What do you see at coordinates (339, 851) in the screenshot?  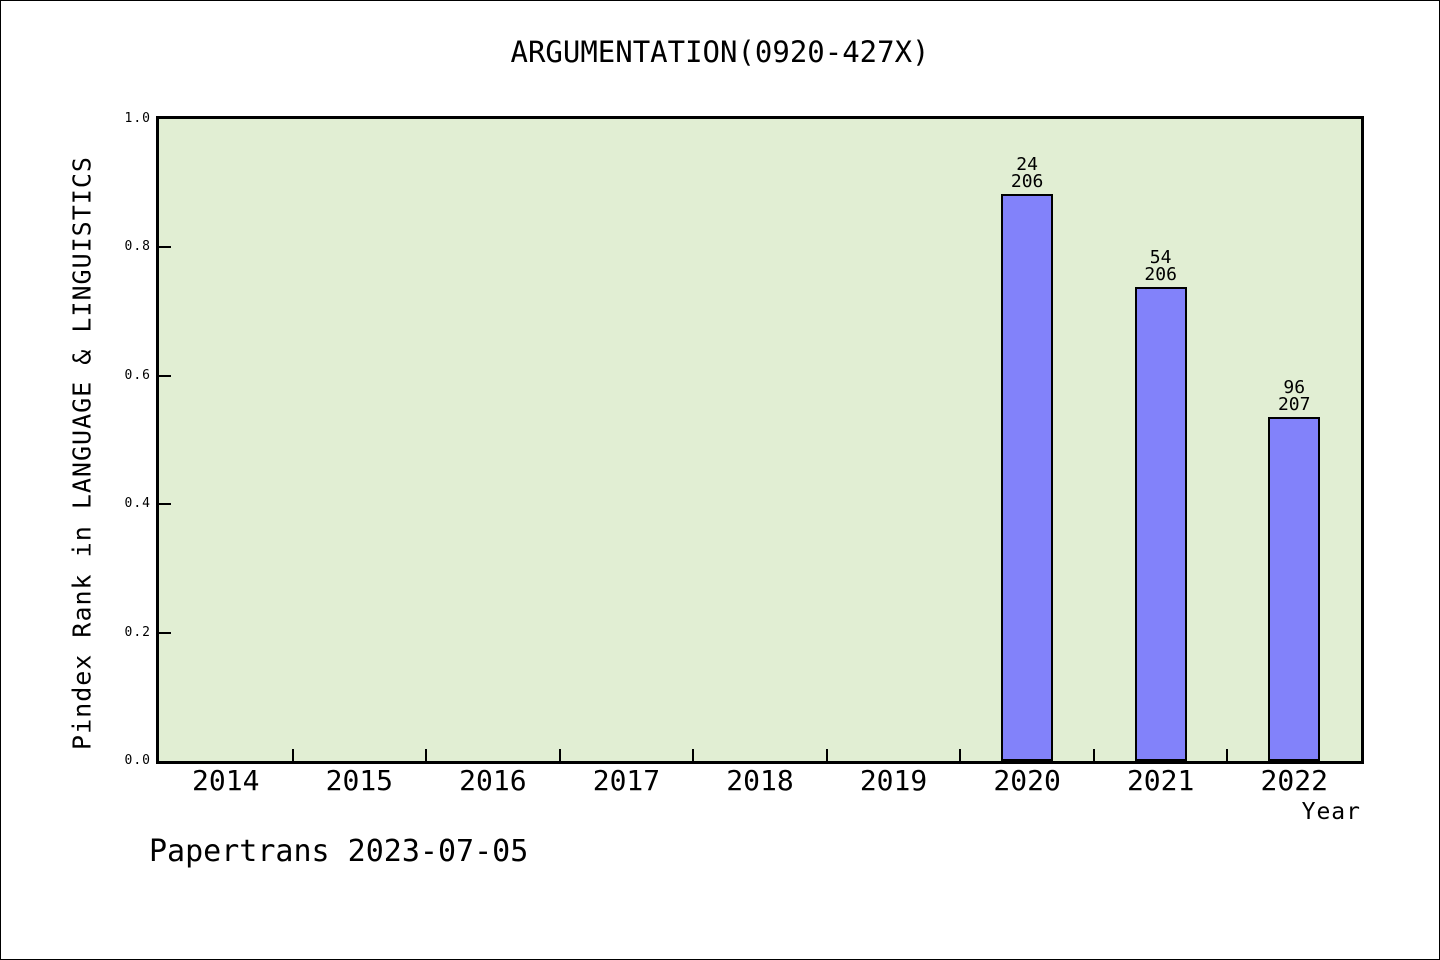 I see `watermark-text: Papertrans 2023-07-05` at bounding box center [339, 851].